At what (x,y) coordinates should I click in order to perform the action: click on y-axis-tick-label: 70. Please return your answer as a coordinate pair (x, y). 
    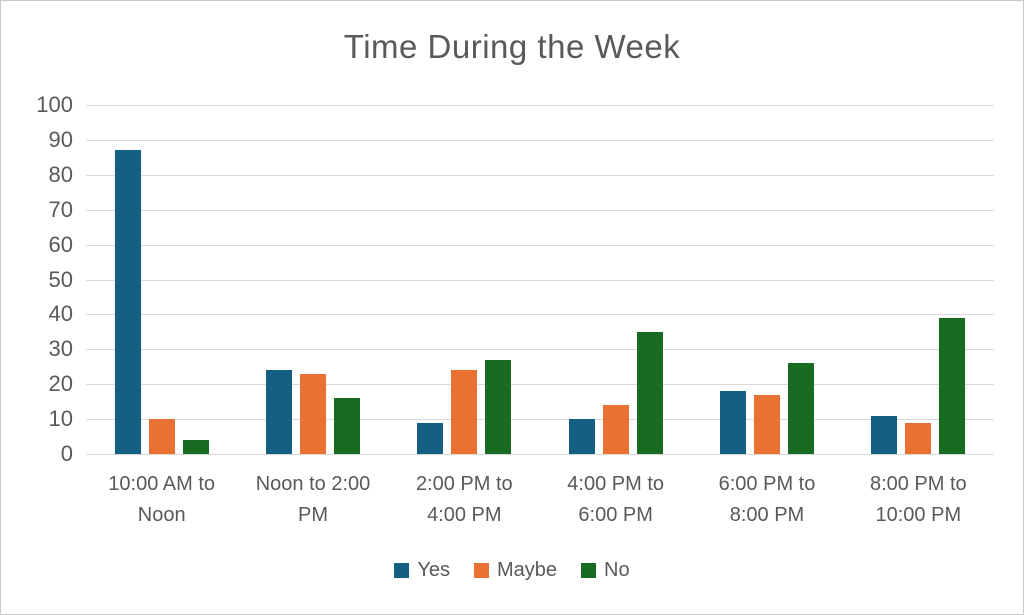
    Looking at the image, I should click on (60, 209).